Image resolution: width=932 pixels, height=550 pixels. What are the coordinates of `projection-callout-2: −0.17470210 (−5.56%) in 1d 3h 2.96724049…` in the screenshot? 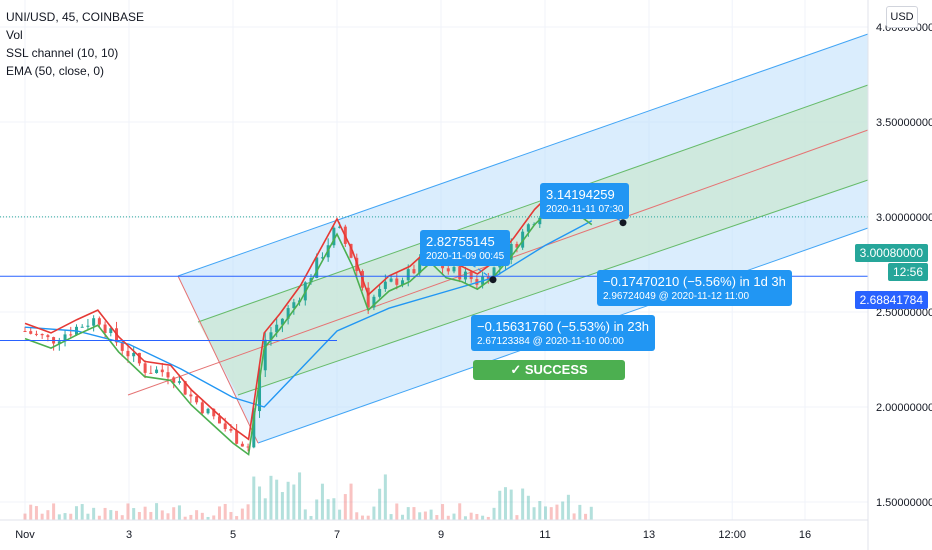 It's located at (694, 288).